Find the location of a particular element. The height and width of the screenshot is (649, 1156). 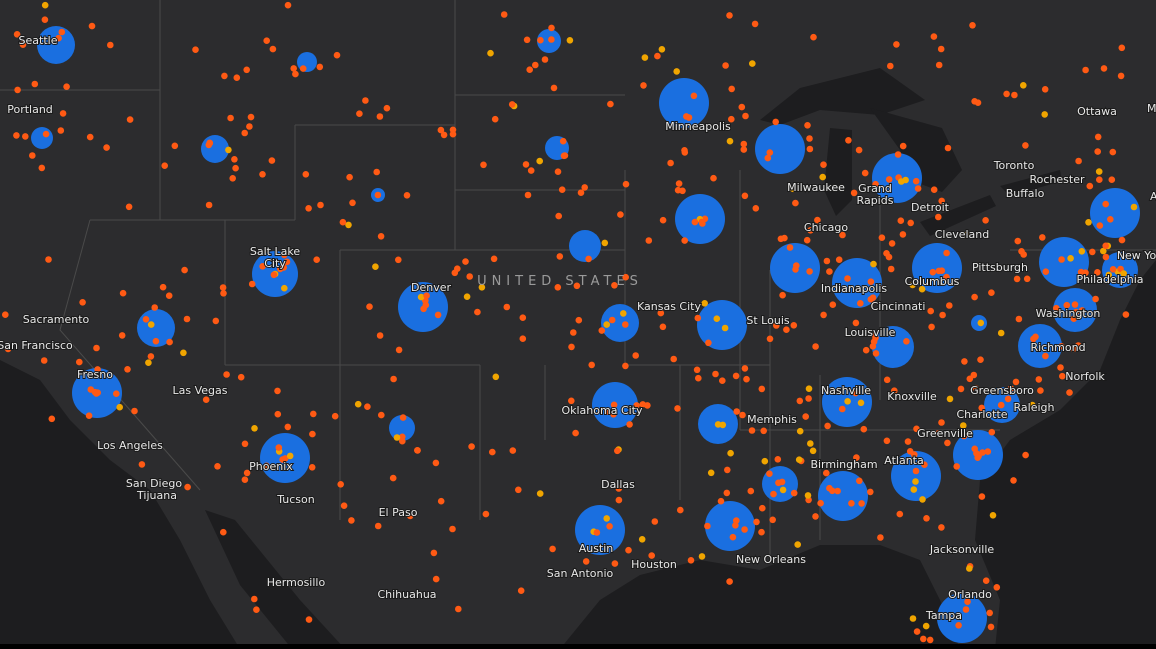

city-label: Oklahoma City is located at coordinates (602, 410).